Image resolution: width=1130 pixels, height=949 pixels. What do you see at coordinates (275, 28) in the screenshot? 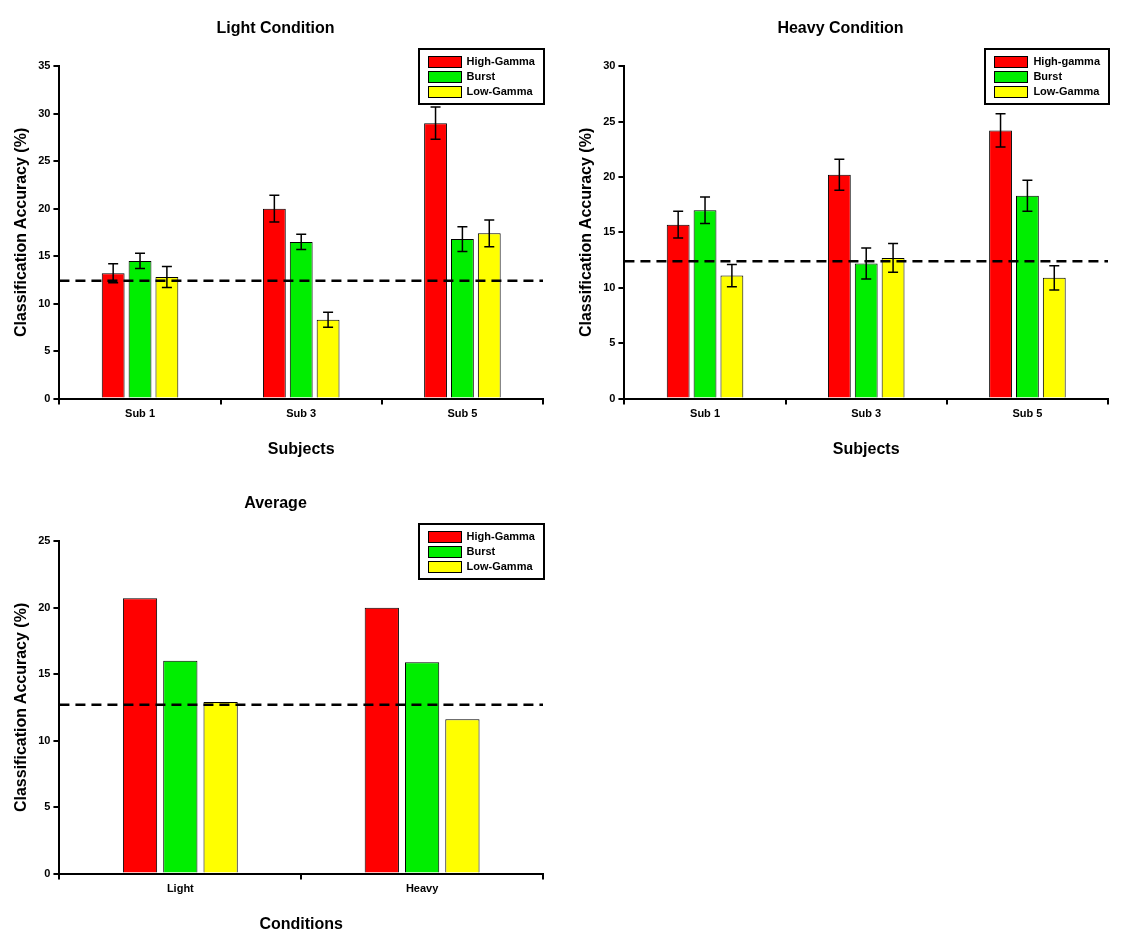
I see `chart-title: Light Condition` at bounding box center [275, 28].